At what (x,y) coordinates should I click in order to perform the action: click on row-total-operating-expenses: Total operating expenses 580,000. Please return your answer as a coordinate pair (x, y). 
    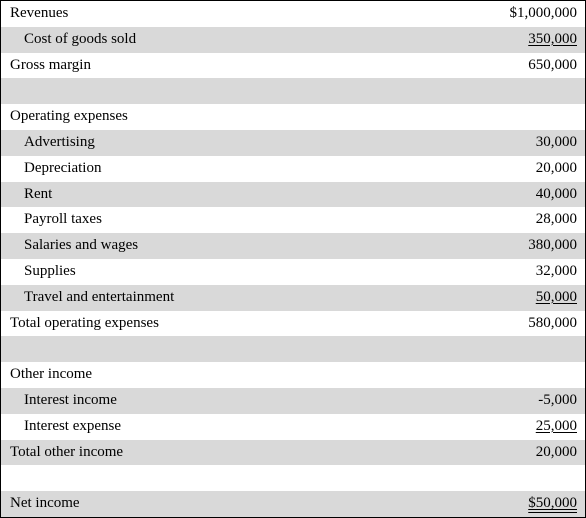
    Looking at the image, I should click on (293, 324).